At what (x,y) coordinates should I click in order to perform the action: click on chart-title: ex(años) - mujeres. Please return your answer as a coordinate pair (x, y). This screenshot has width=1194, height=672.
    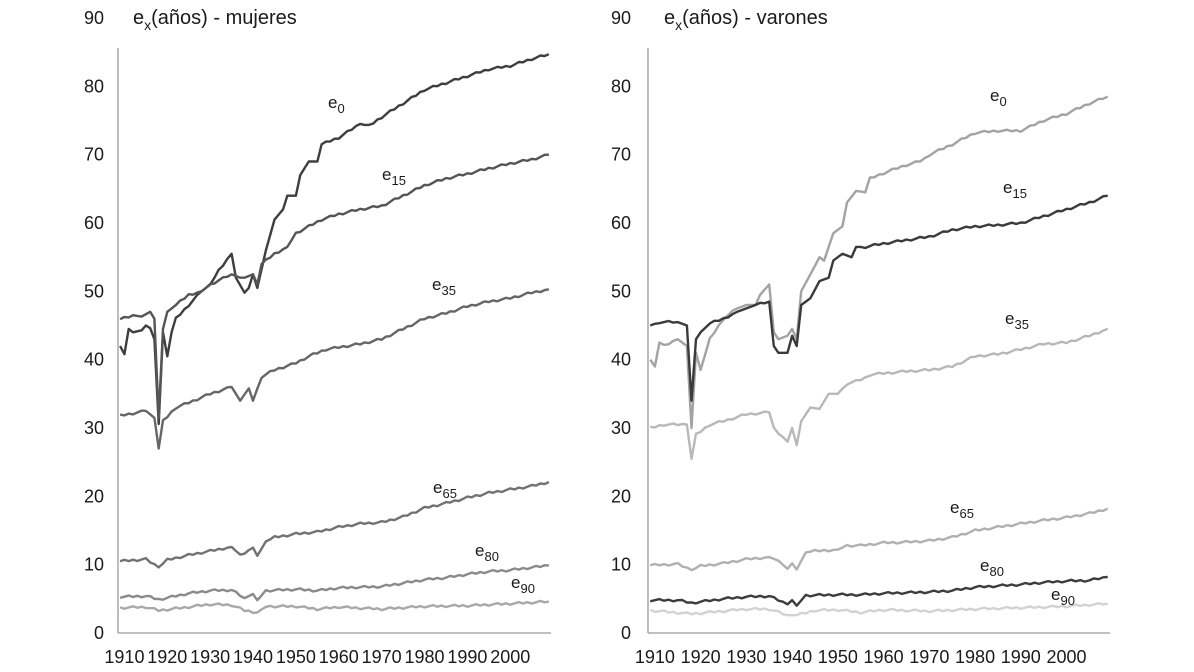
    Looking at the image, I should click on (215, 20).